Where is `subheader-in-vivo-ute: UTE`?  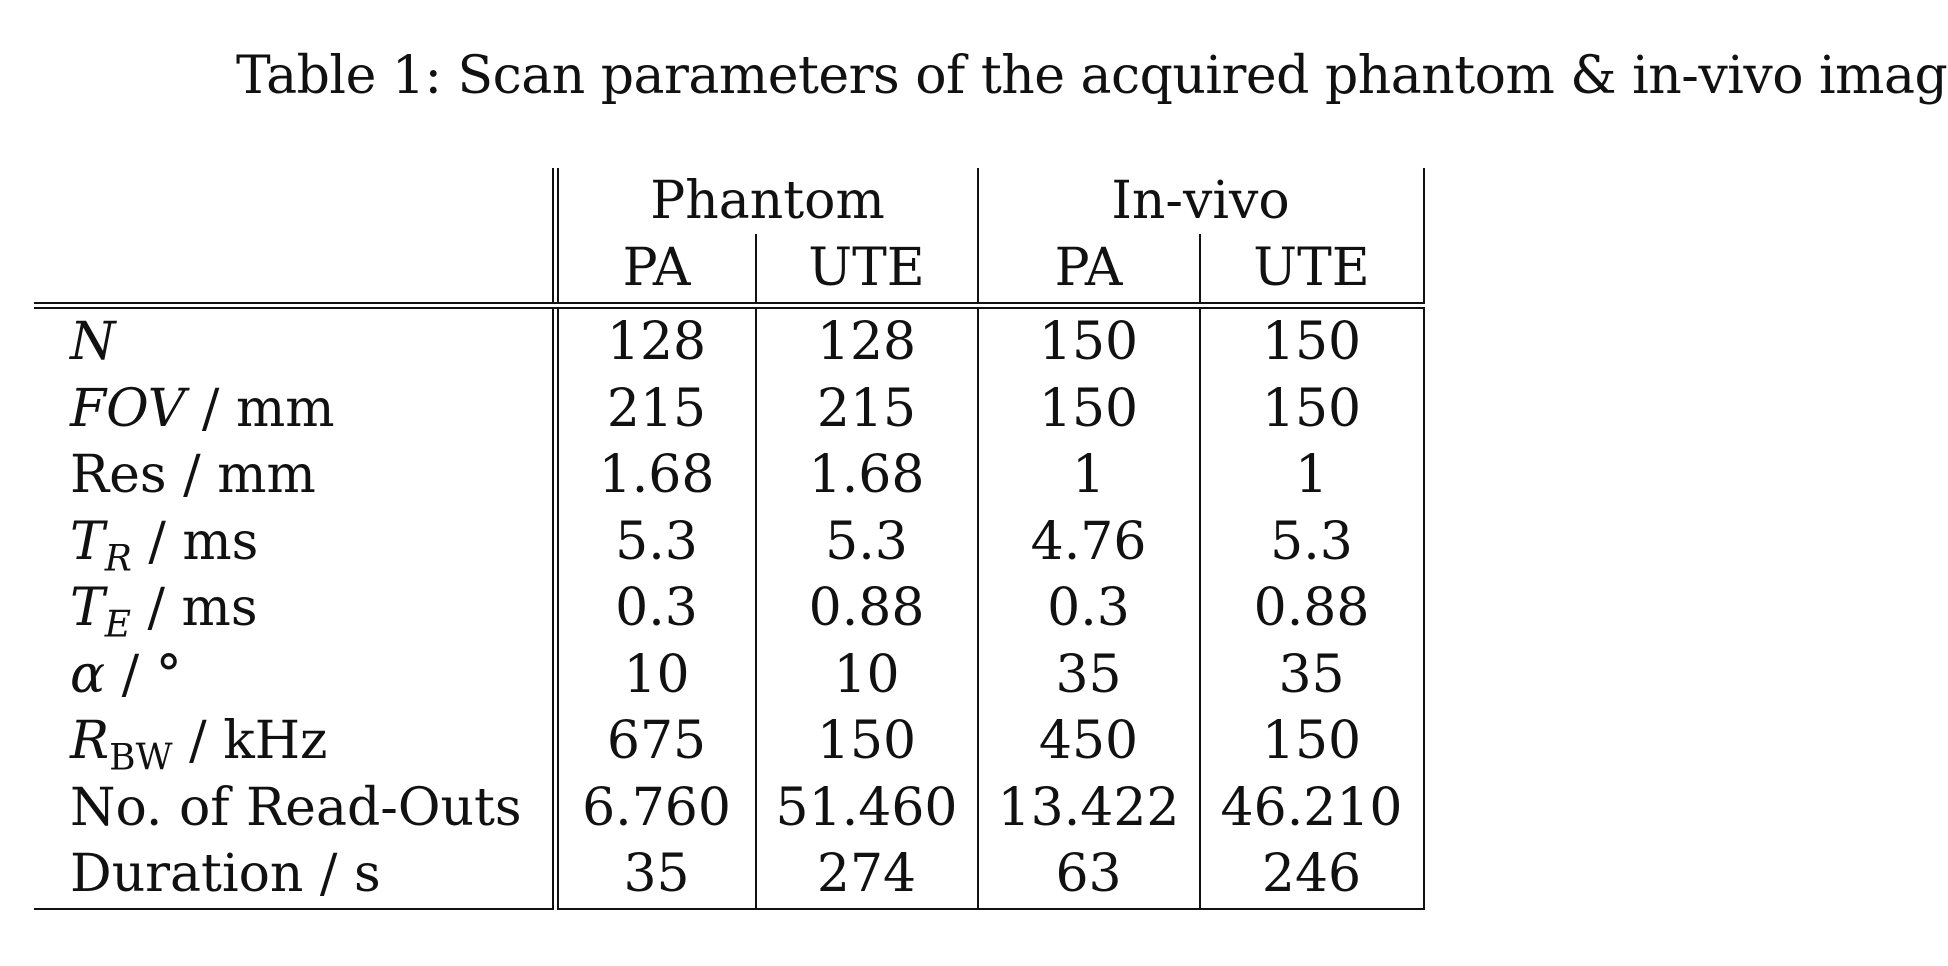 subheader-in-vivo-ute: UTE is located at coordinates (1311, 271).